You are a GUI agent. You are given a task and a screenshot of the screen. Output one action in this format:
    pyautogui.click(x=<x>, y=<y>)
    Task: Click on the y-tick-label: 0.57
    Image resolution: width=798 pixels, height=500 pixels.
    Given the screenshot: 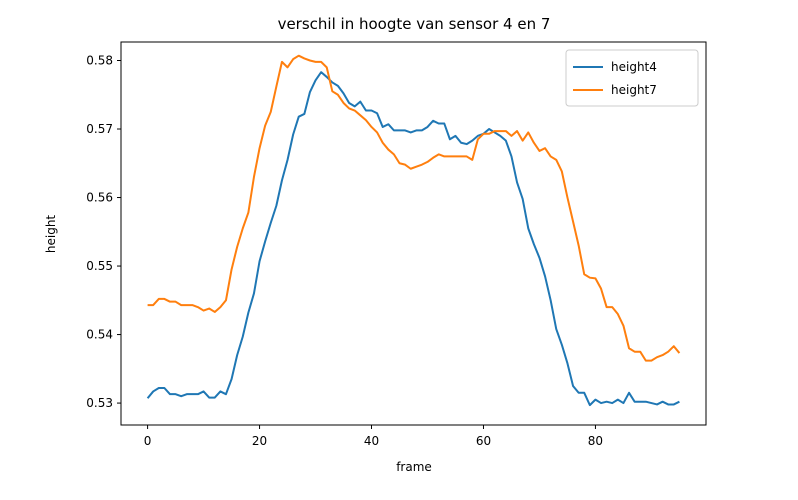 What is the action you would take?
    pyautogui.click(x=99, y=129)
    